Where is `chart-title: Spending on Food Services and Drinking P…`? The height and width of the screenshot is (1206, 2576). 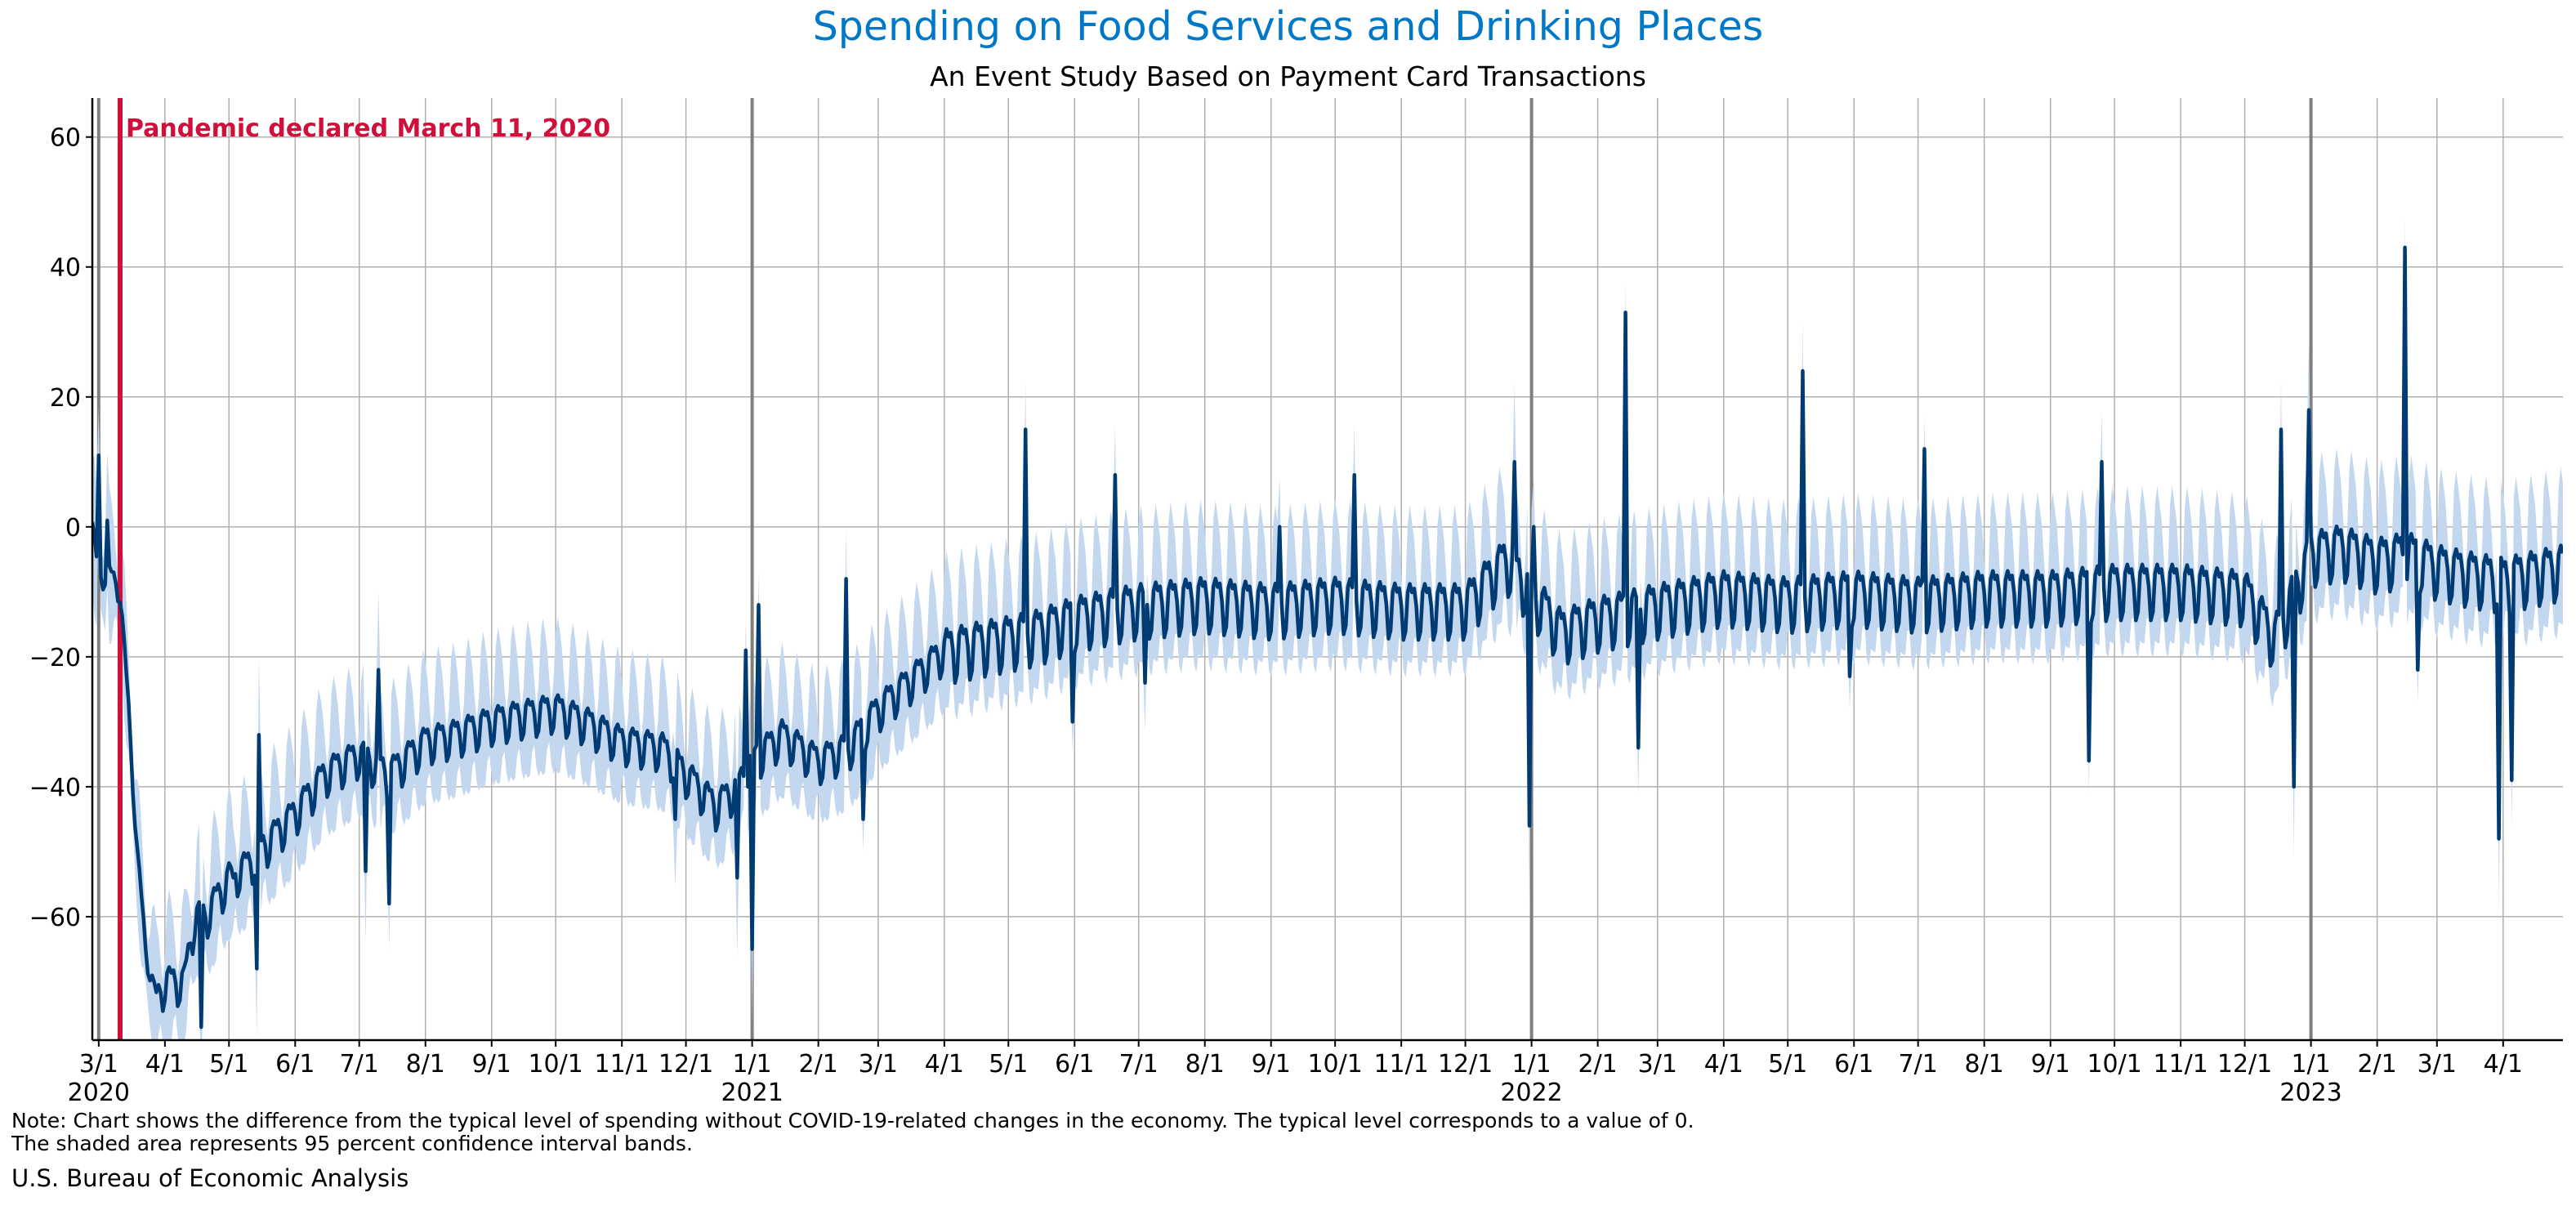
chart-title: Spending on Food Services and Drinking P… is located at coordinates (1288, 26).